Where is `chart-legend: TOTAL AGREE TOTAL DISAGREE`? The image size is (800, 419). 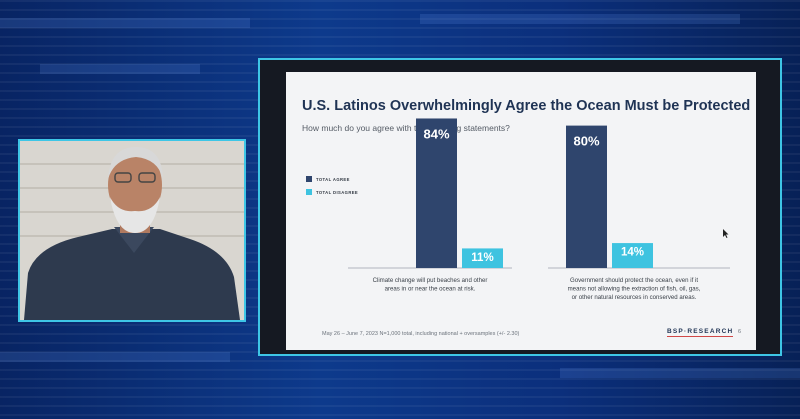 chart-legend: TOTAL AGREE TOTAL DISAGREE is located at coordinates (332, 189).